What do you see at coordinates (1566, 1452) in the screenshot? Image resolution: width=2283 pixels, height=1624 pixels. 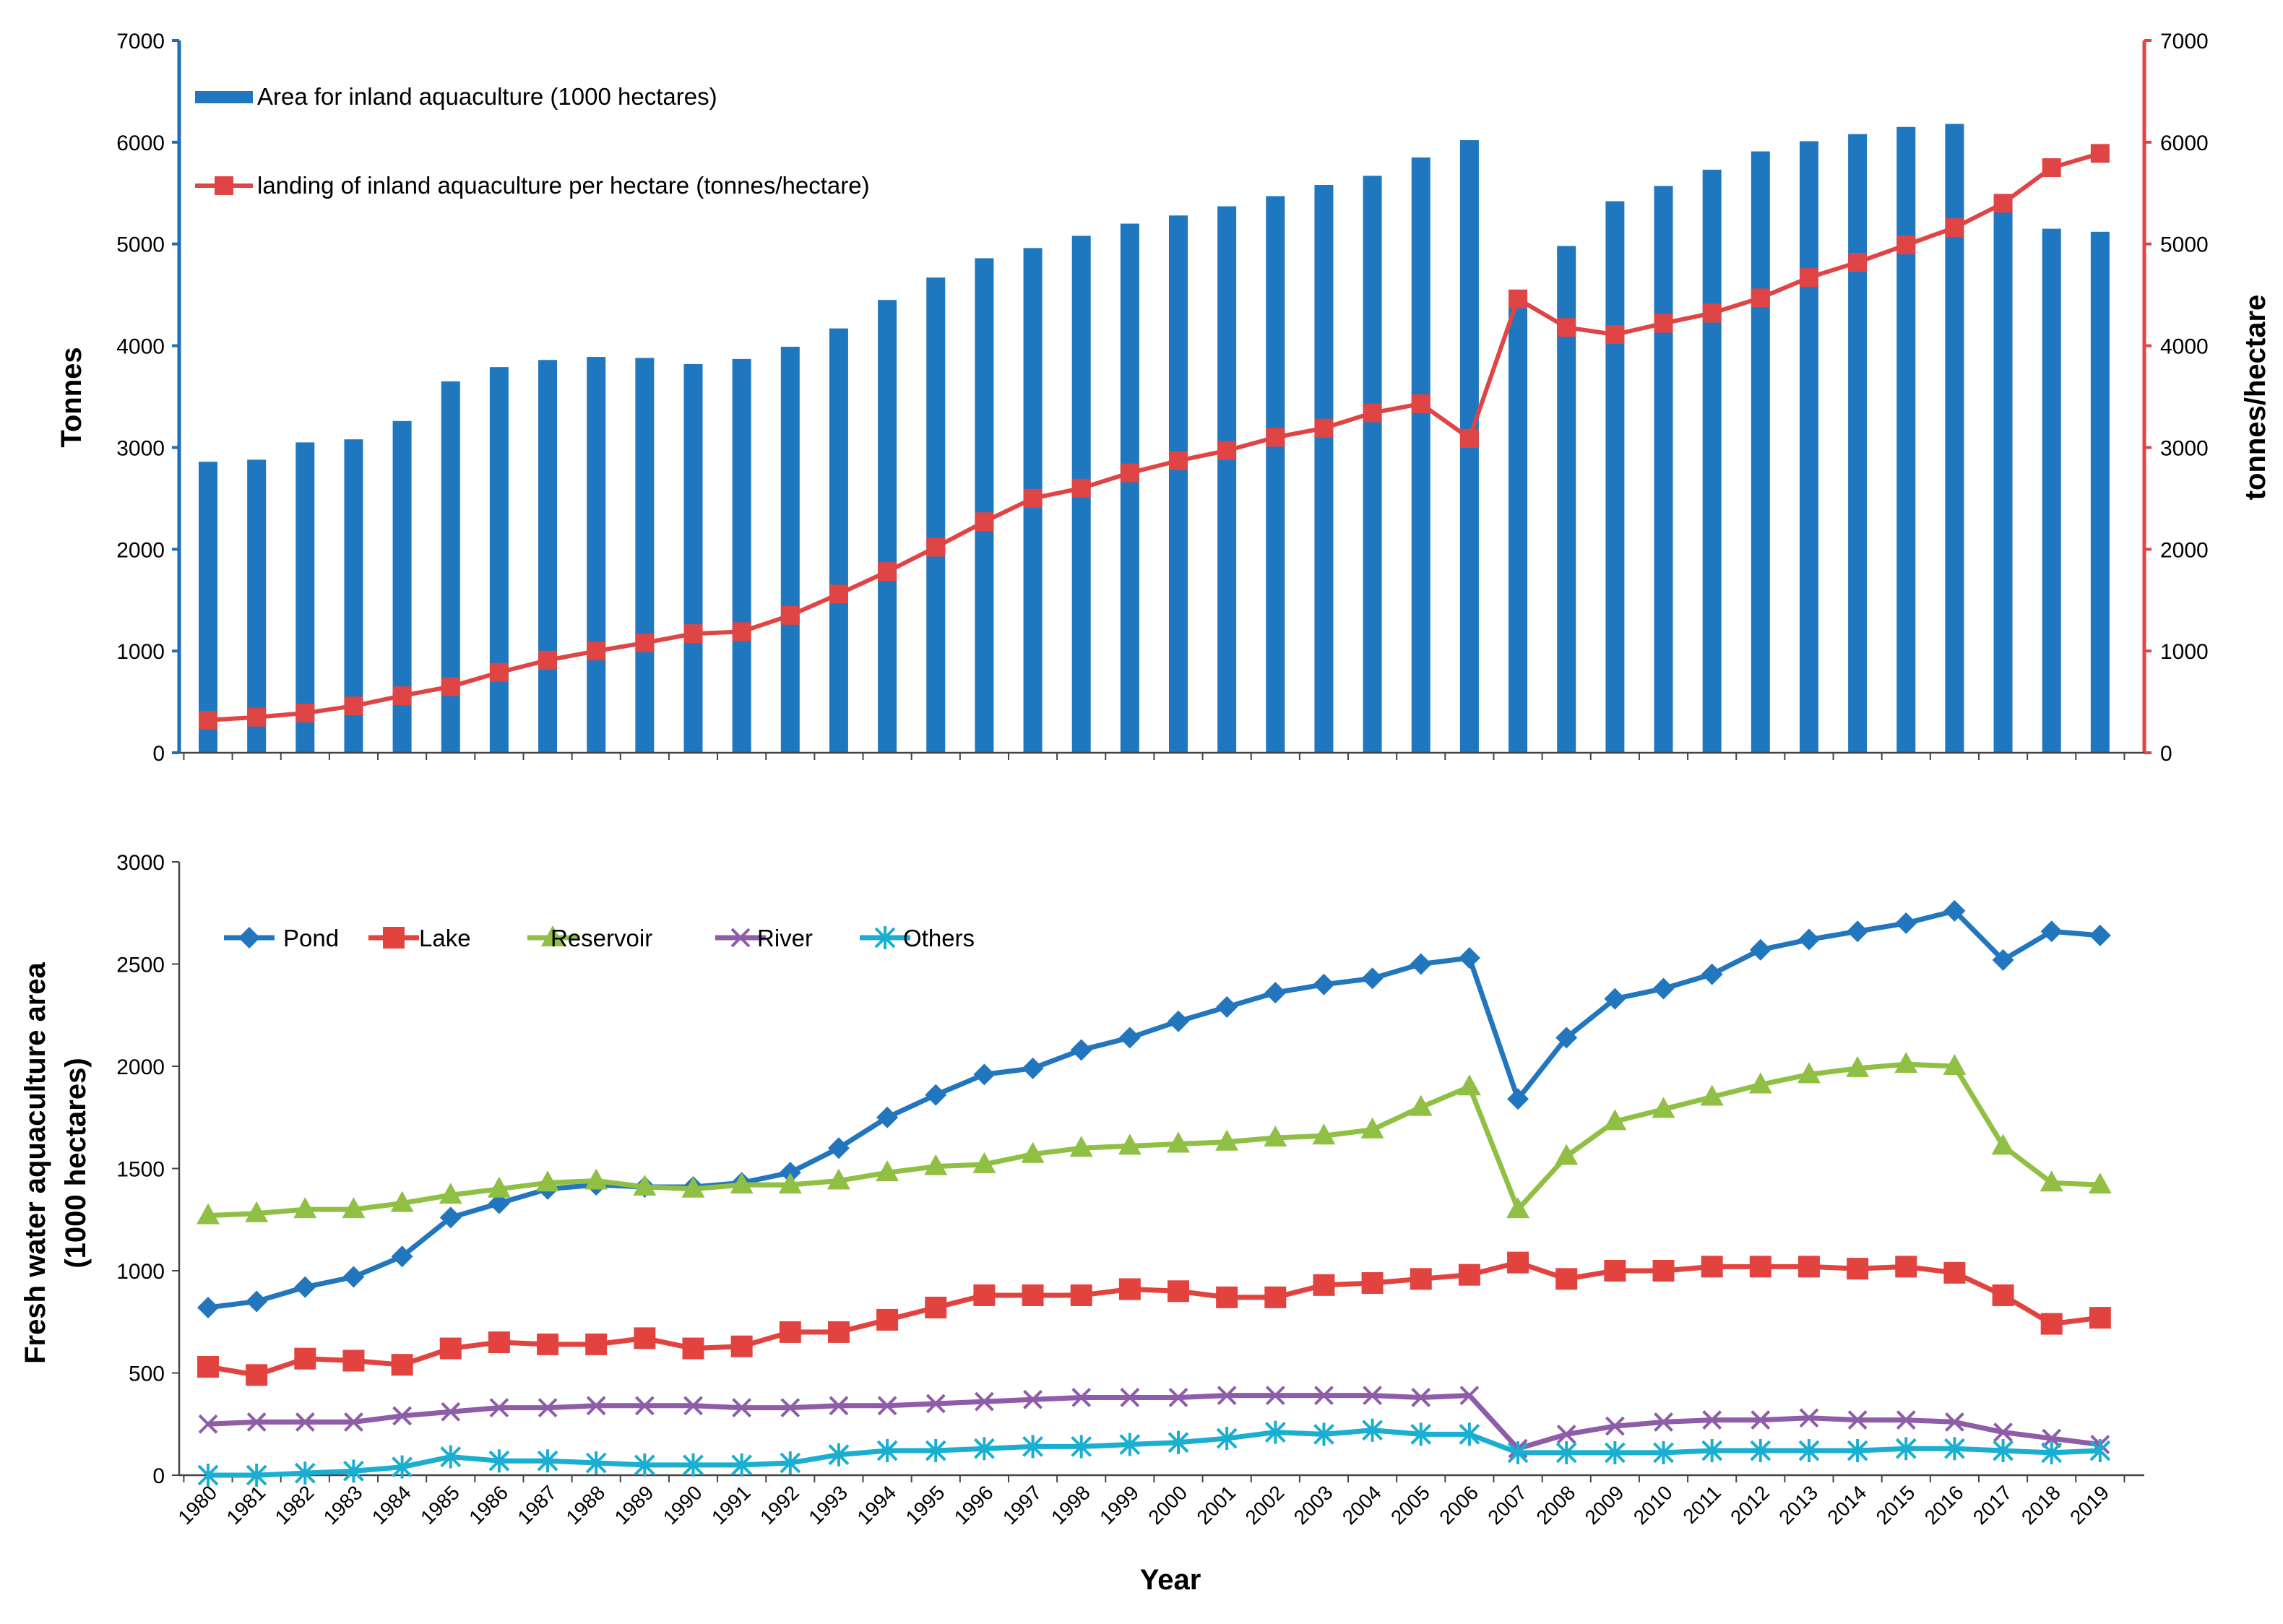 I see `others-marker-2008` at bounding box center [1566, 1452].